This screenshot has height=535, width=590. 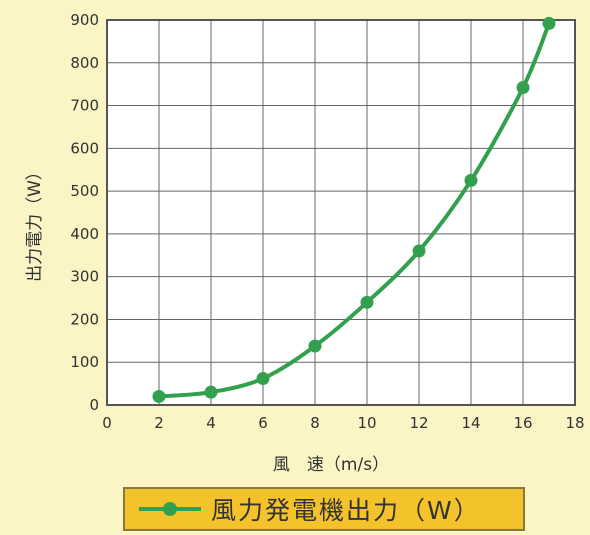 I want to click on y-tick-label: 500, so click(x=84, y=191).